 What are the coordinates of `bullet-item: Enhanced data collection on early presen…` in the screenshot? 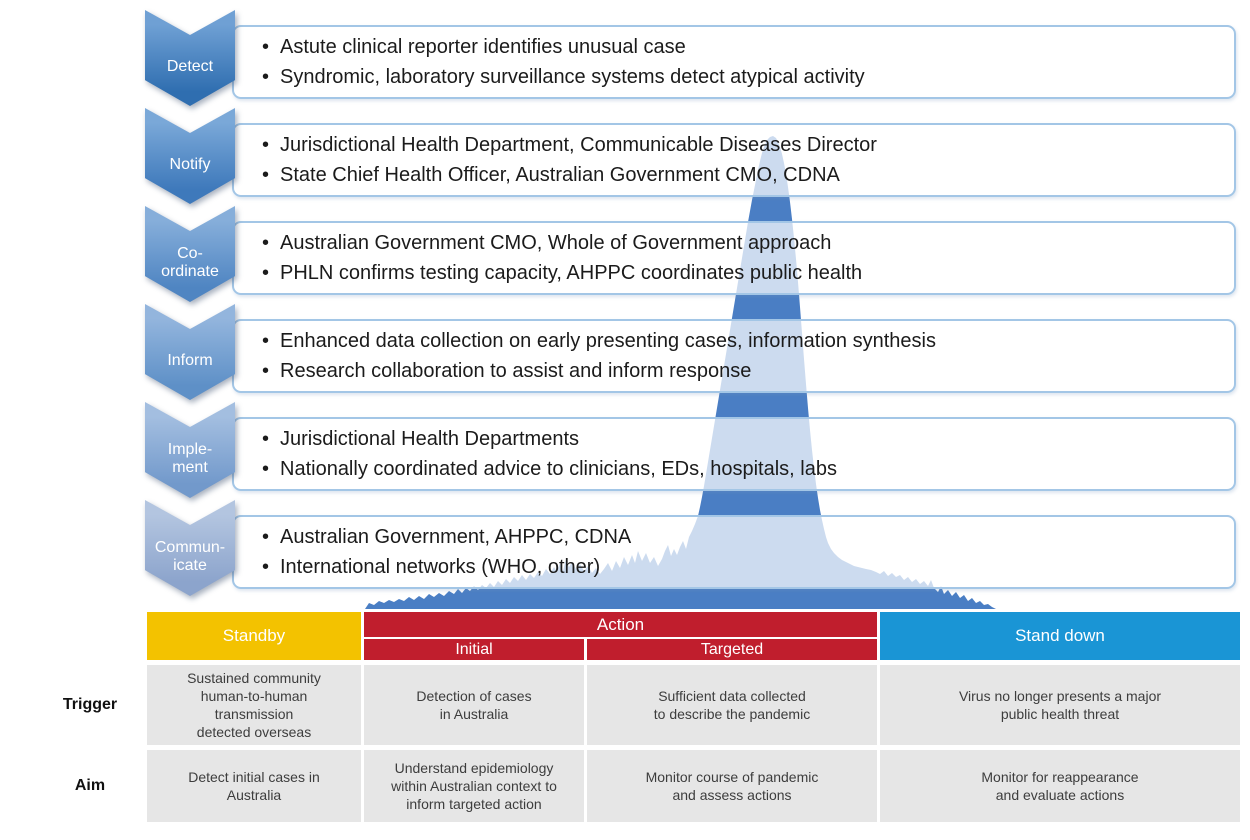 It's located at (738, 341).